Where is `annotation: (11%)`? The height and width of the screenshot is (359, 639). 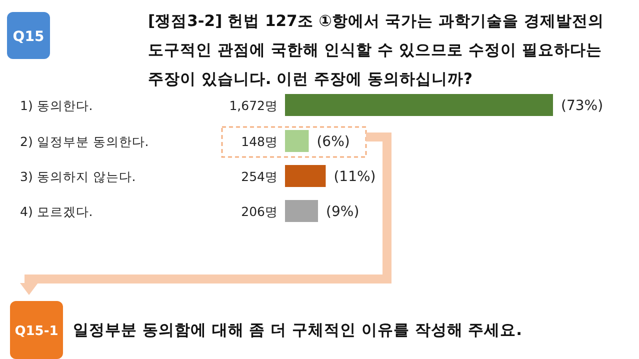
annotation: (11%) is located at coordinates (355, 177).